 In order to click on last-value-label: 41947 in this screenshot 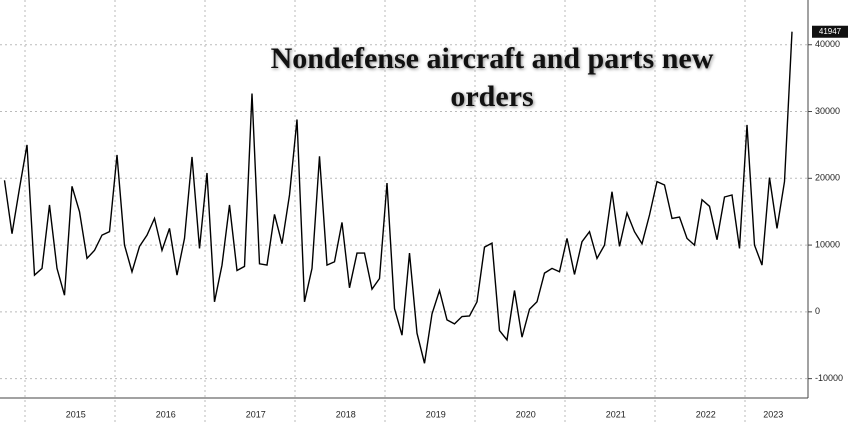, I will do `click(830, 31)`.